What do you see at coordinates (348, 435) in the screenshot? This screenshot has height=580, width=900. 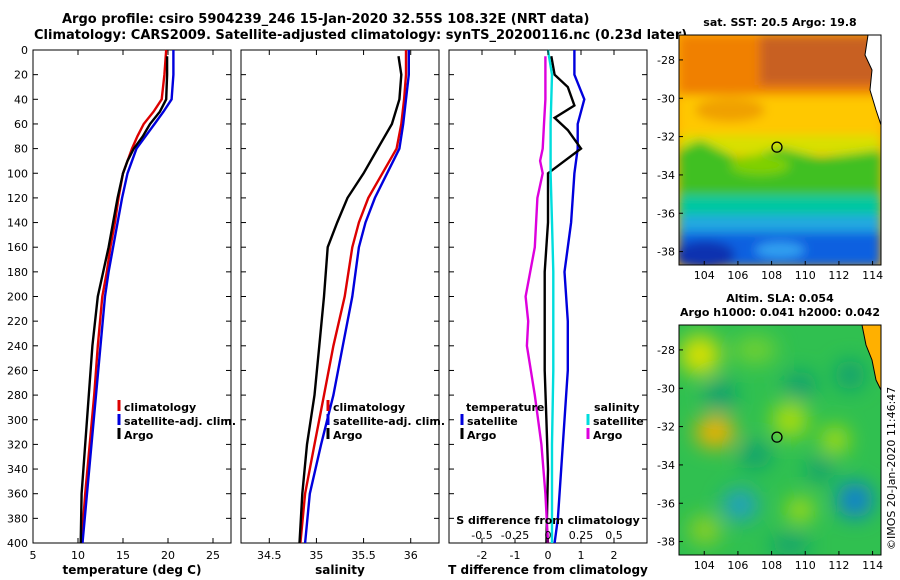 I see `sal-legend-argo: Argo` at bounding box center [348, 435].